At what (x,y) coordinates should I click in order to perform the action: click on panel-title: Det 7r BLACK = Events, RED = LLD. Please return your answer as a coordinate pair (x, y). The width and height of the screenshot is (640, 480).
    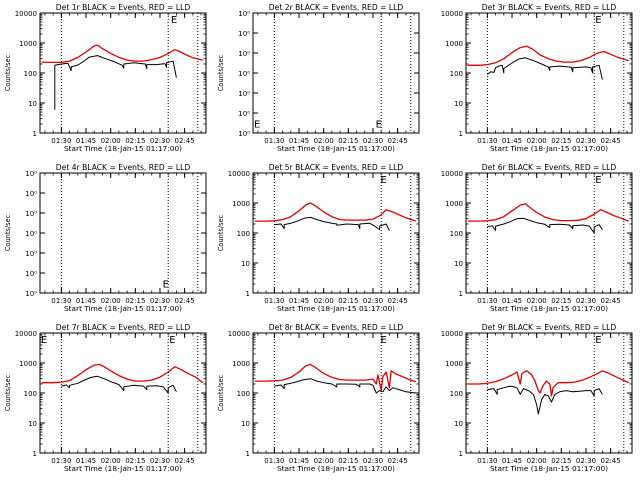
    Looking at the image, I should click on (123, 327).